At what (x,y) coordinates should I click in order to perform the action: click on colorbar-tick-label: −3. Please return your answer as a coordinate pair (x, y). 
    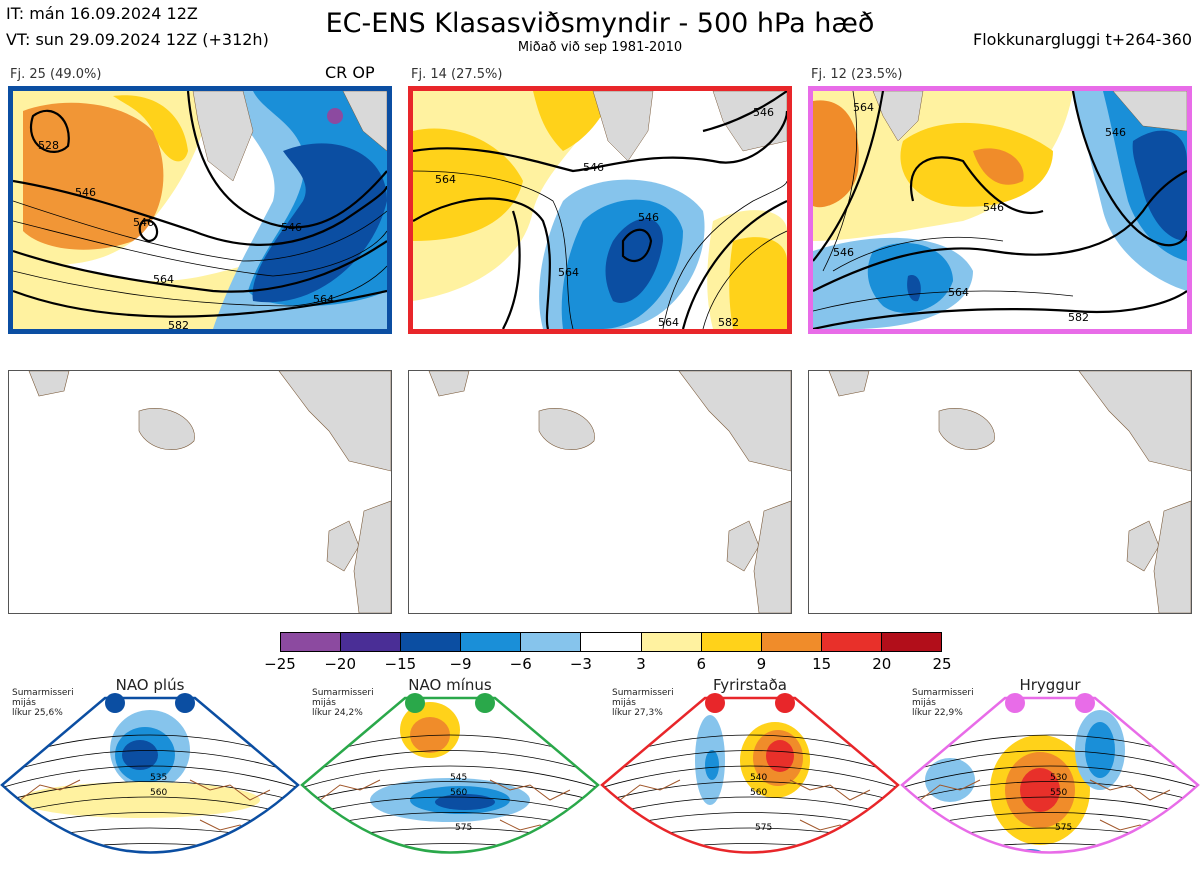
    Looking at the image, I should click on (580, 664).